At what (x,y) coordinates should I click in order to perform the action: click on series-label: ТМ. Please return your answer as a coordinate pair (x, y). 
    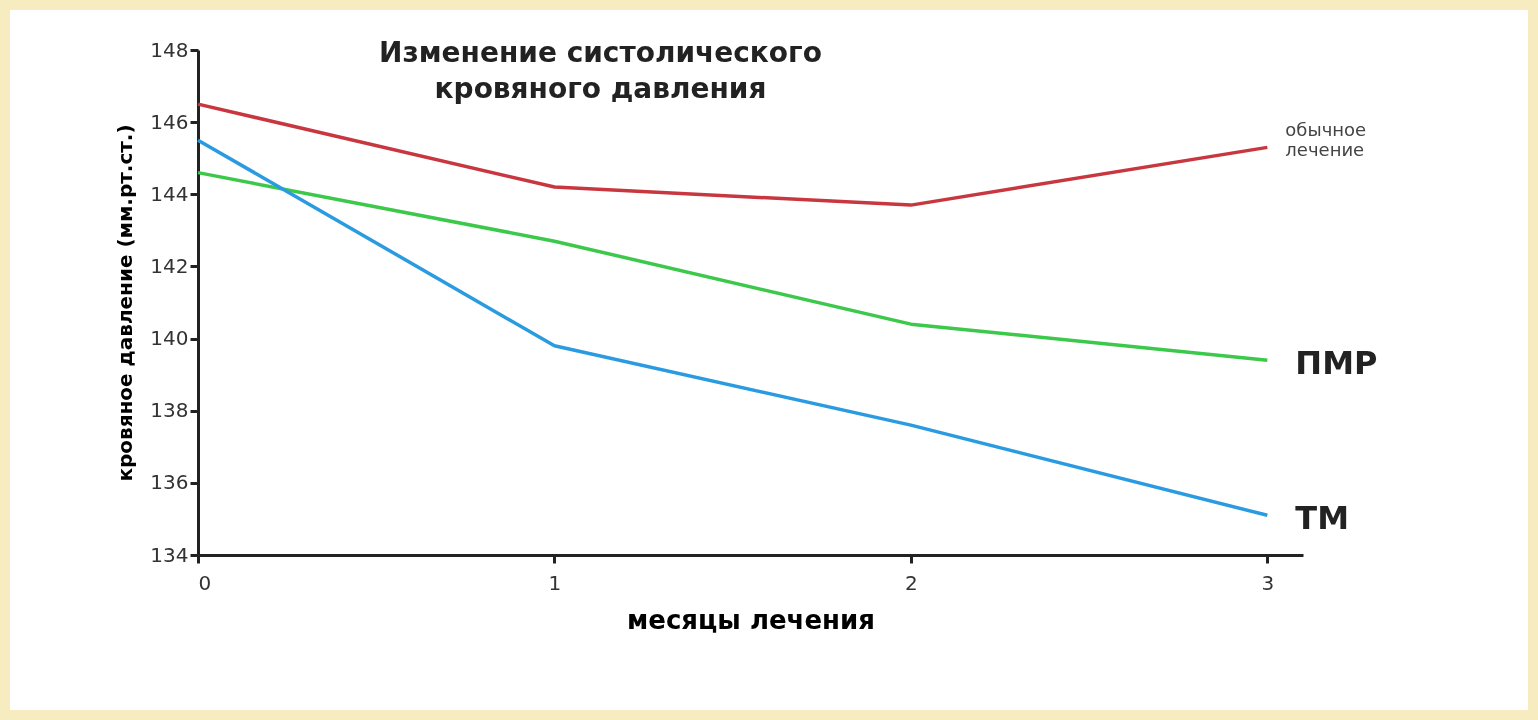
    Looking at the image, I should click on (1322, 518).